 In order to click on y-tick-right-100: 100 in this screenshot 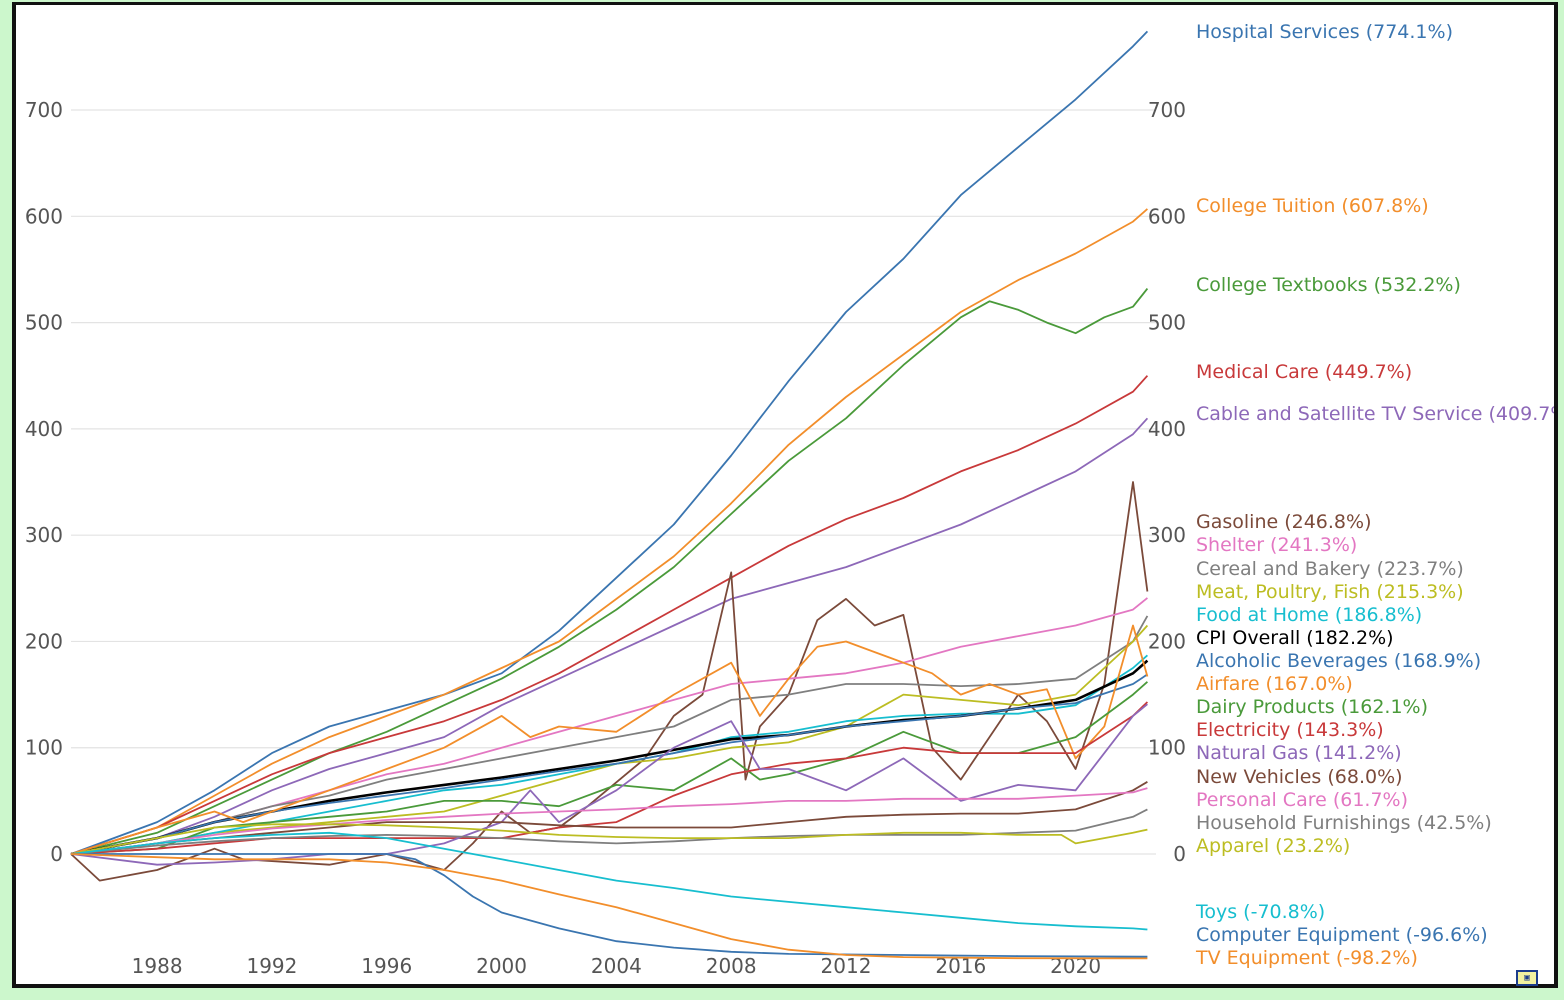, I will do `click(1167, 748)`.